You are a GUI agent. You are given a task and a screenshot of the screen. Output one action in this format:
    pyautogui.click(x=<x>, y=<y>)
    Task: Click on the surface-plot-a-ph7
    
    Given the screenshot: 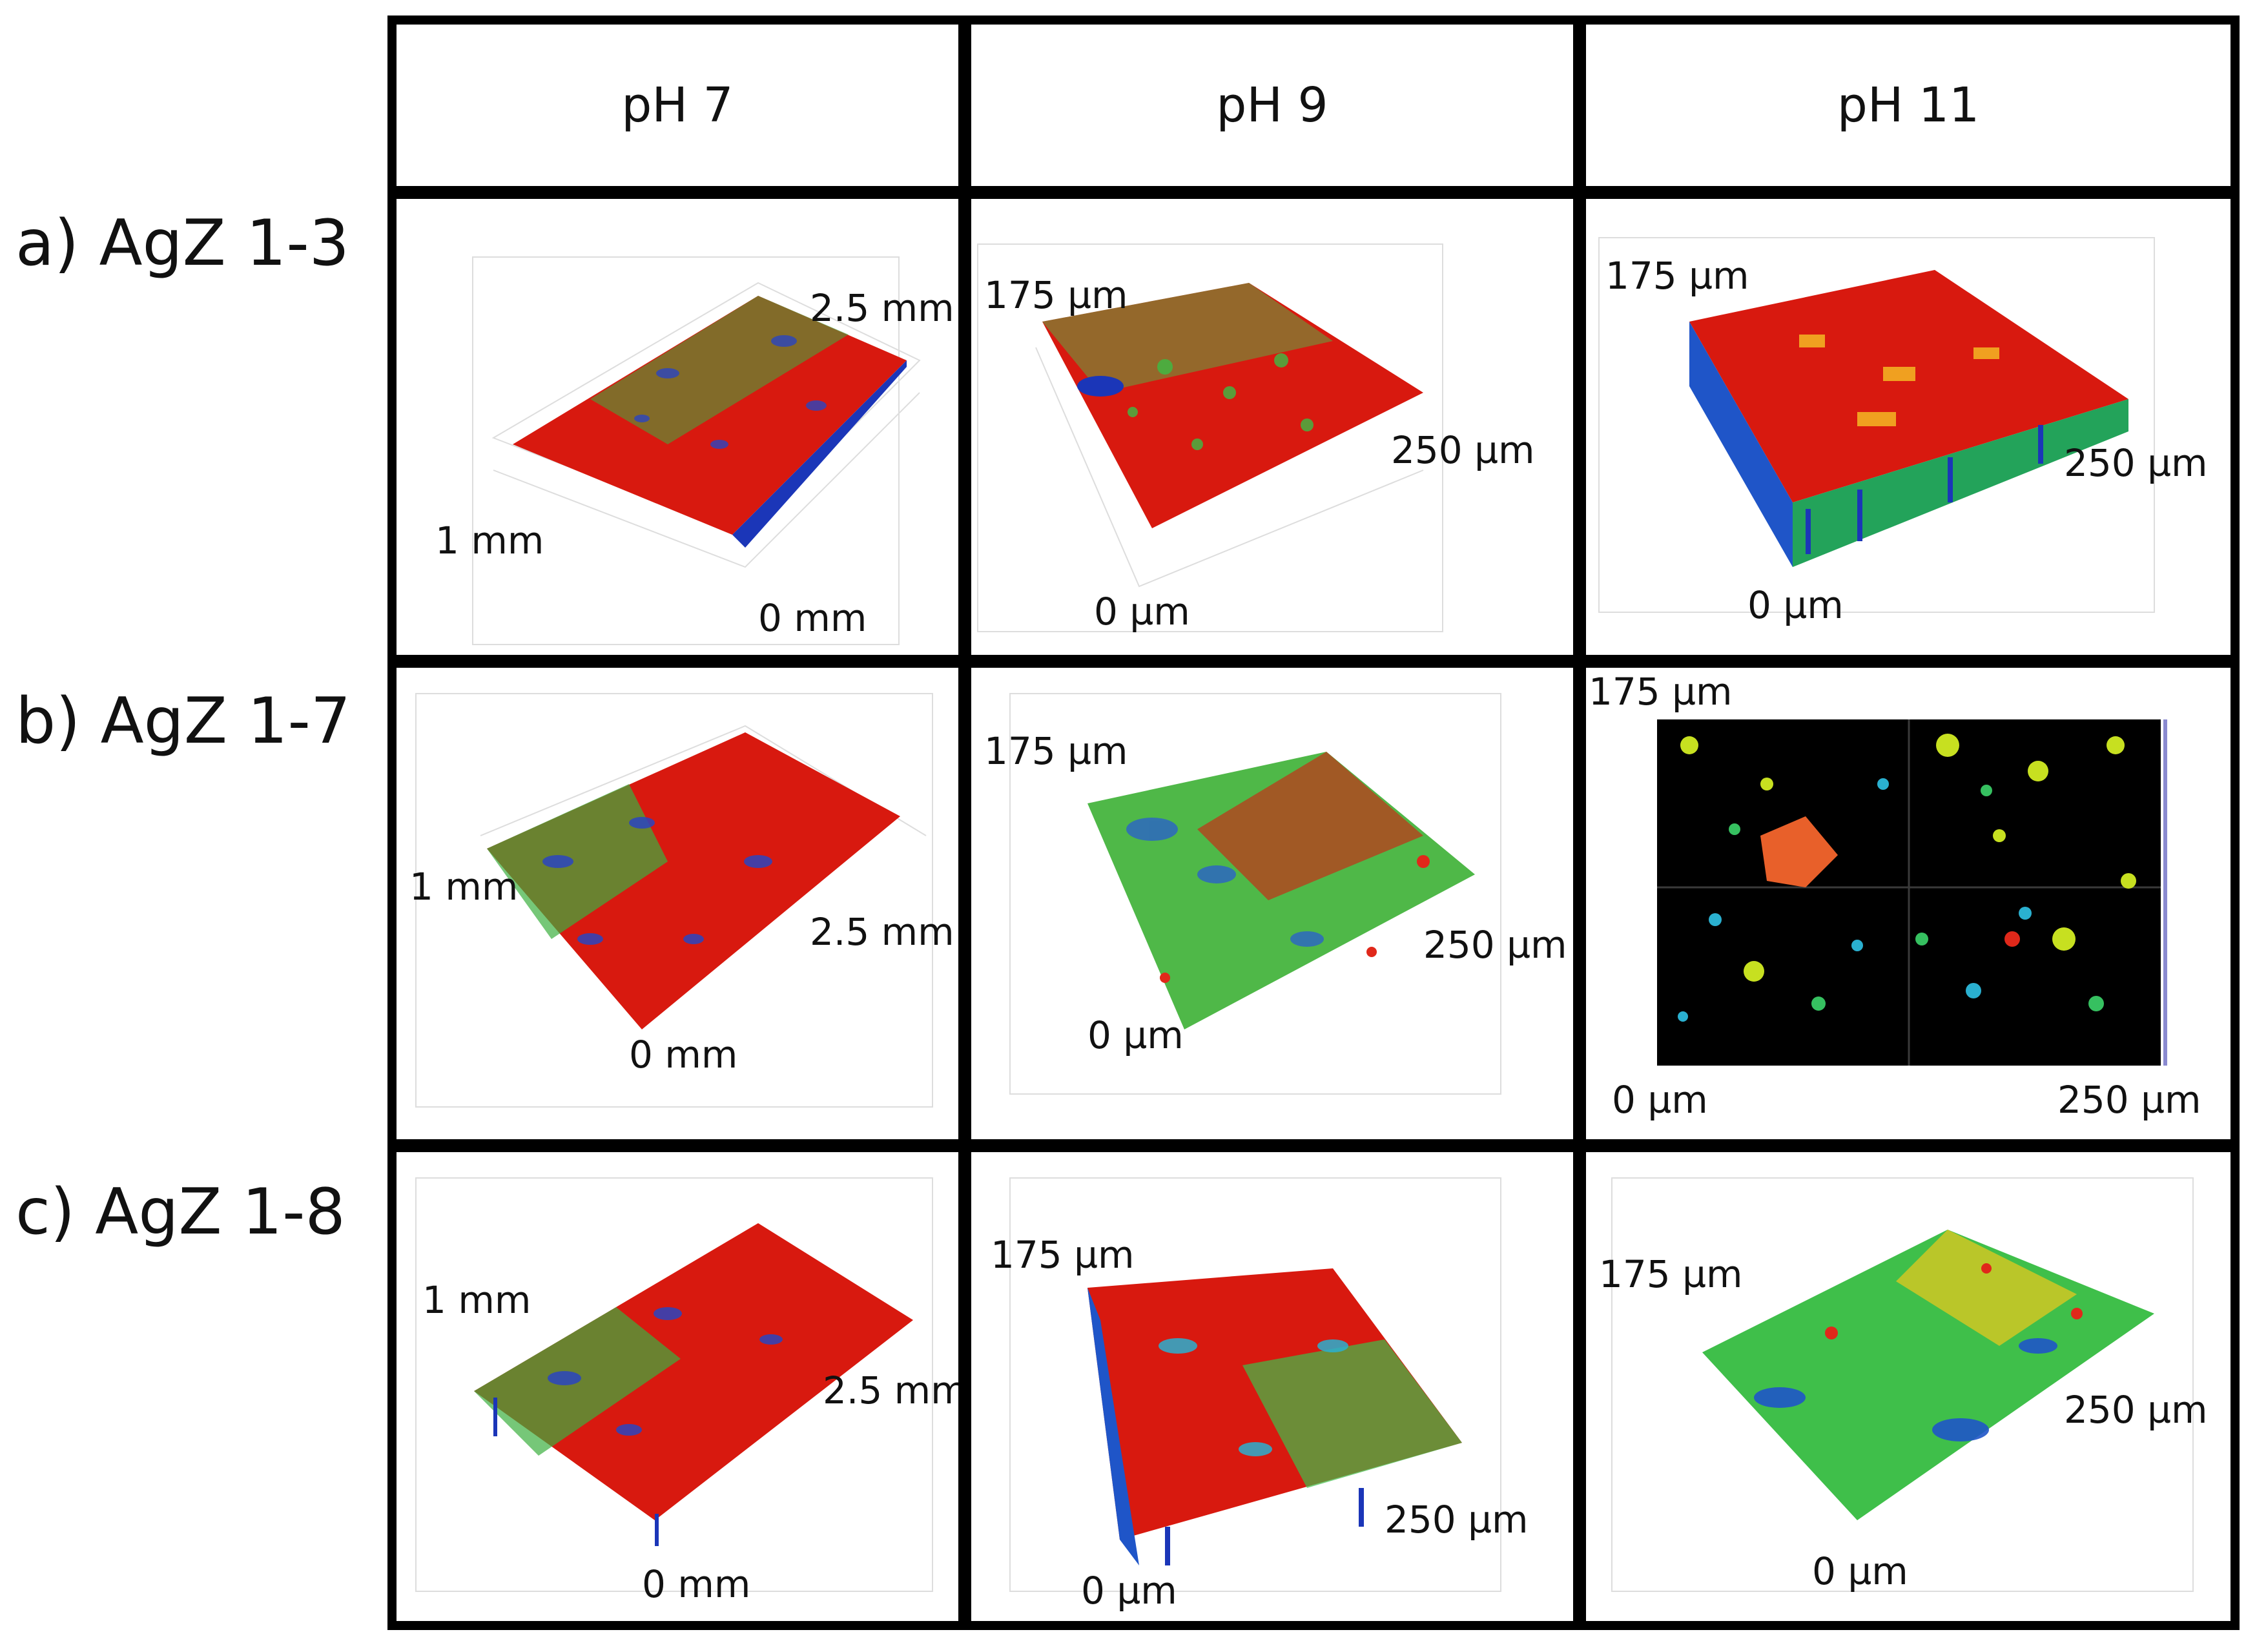 What is the action you would take?
    pyautogui.click(x=696, y=451)
    